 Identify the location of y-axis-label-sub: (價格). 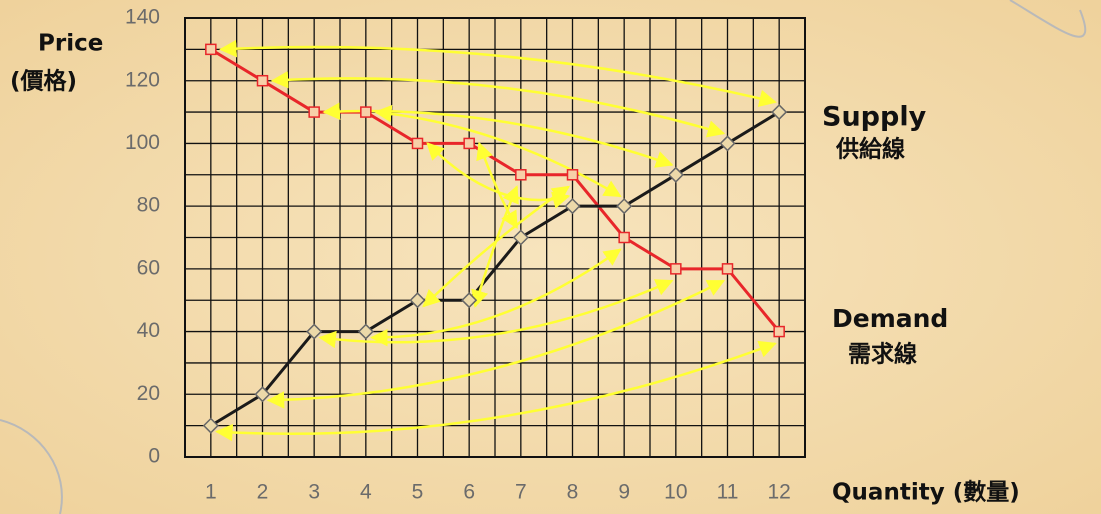
(43, 81).